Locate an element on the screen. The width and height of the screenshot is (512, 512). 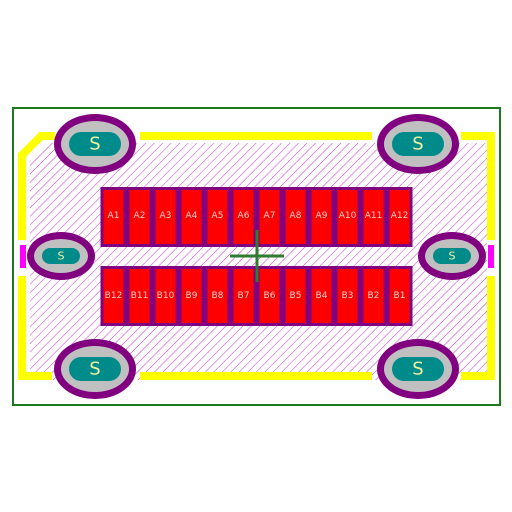
pad-label: A7 is located at coordinates (270, 216).